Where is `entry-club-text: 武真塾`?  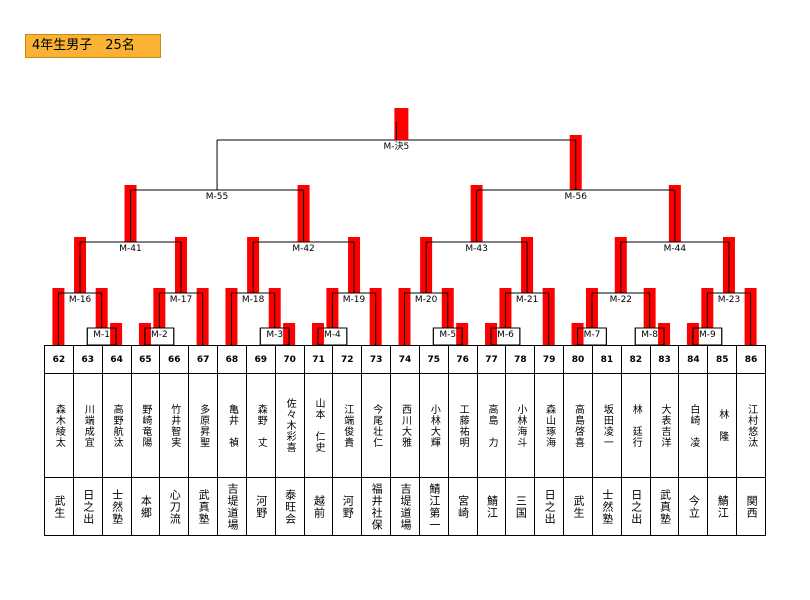 entry-club-text: 武真塾 is located at coordinates (204, 506).